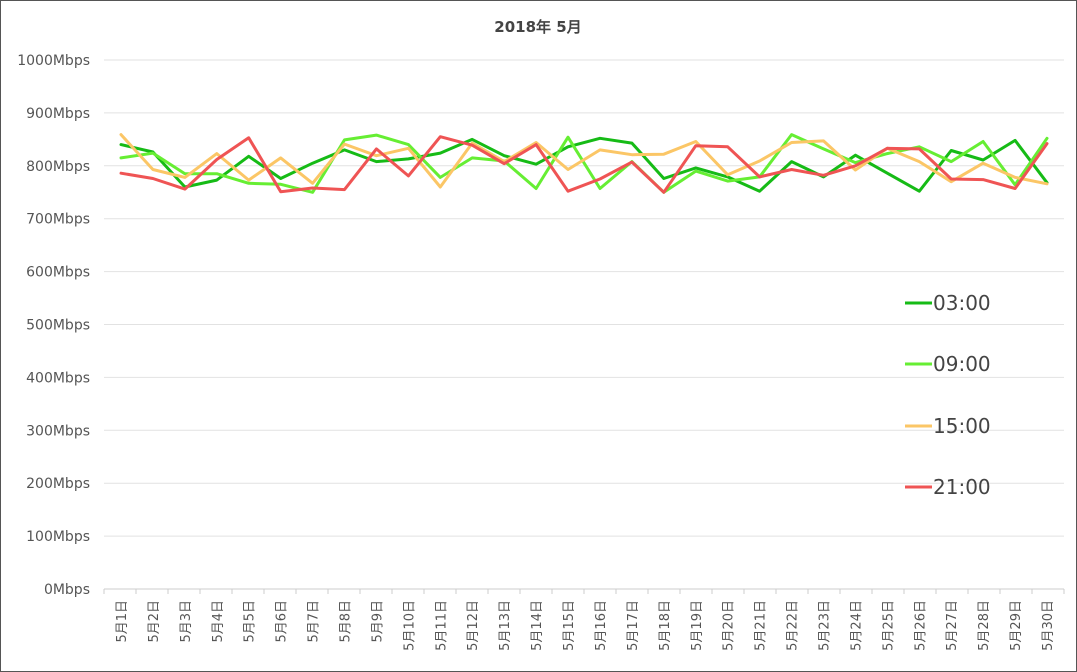  What do you see at coordinates (186, 621) in the screenshot?
I see `x-tick-label: 5月3日` at bounding box center [186, 621].